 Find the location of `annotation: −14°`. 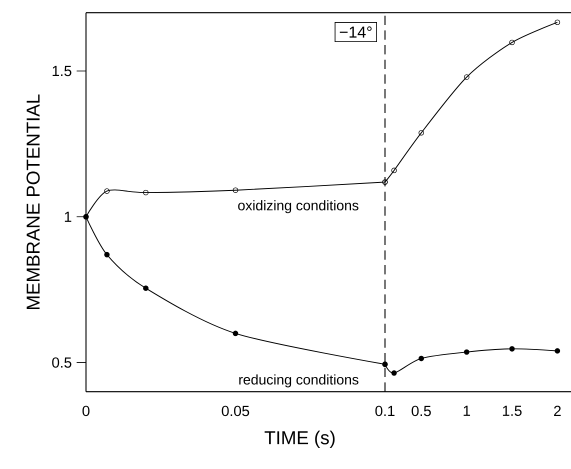

annotation: −14° is located at coordinates (356, 32).